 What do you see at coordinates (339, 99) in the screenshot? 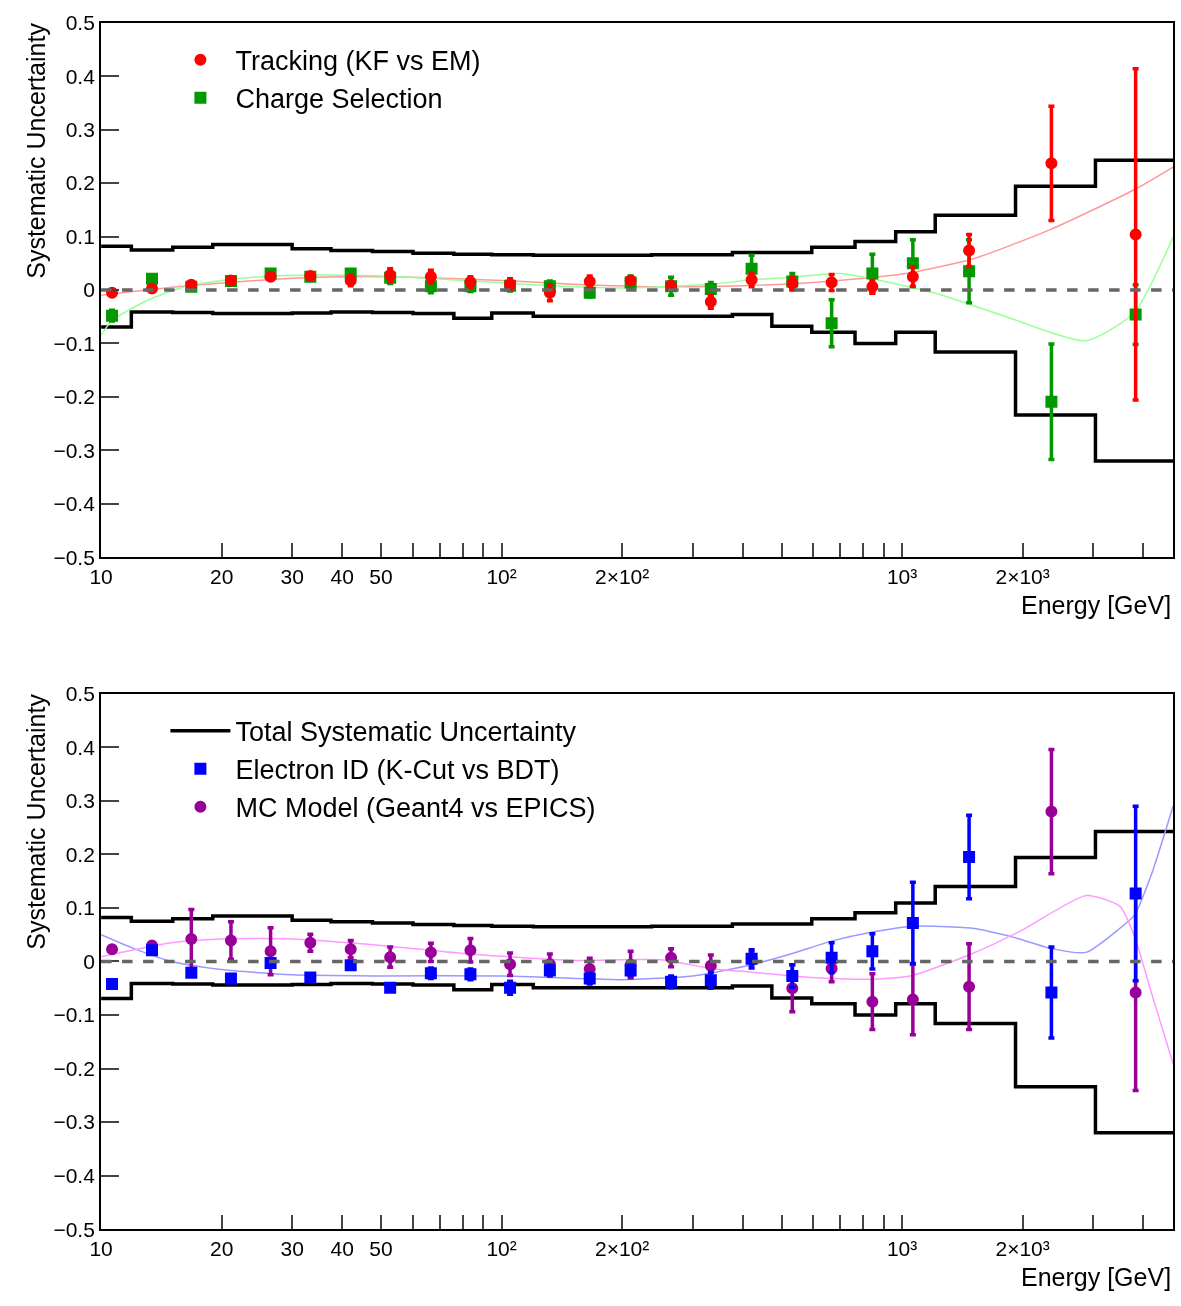
I see `legend-label: Charge Selection` at bounding box center [339, 99].